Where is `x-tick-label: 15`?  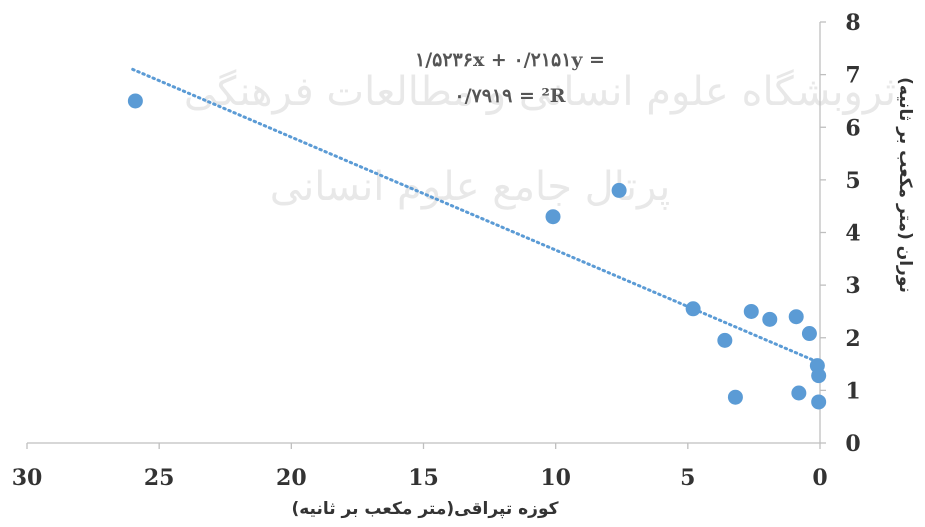
x-tick-label: 15 is located at coordinates (423, 478).